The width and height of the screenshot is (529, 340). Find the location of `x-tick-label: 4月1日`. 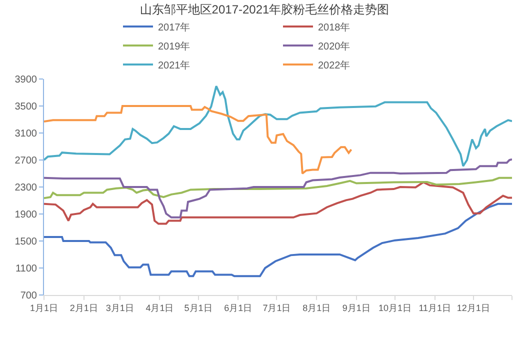

x-tick-label: 4月1日 is located at coordinates (160, 307).